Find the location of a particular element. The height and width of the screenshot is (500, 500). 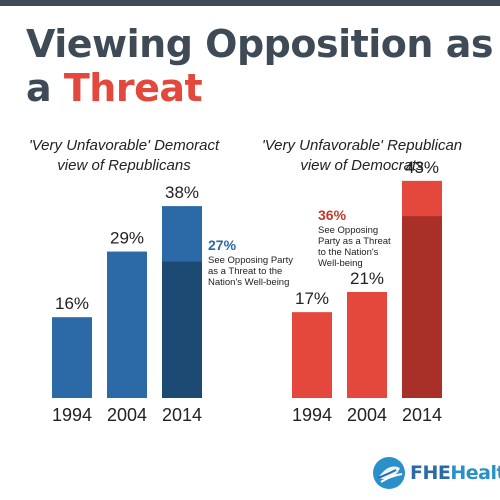

republican-overlay-note-line: See Opposing is located at coordinates (348, 230).